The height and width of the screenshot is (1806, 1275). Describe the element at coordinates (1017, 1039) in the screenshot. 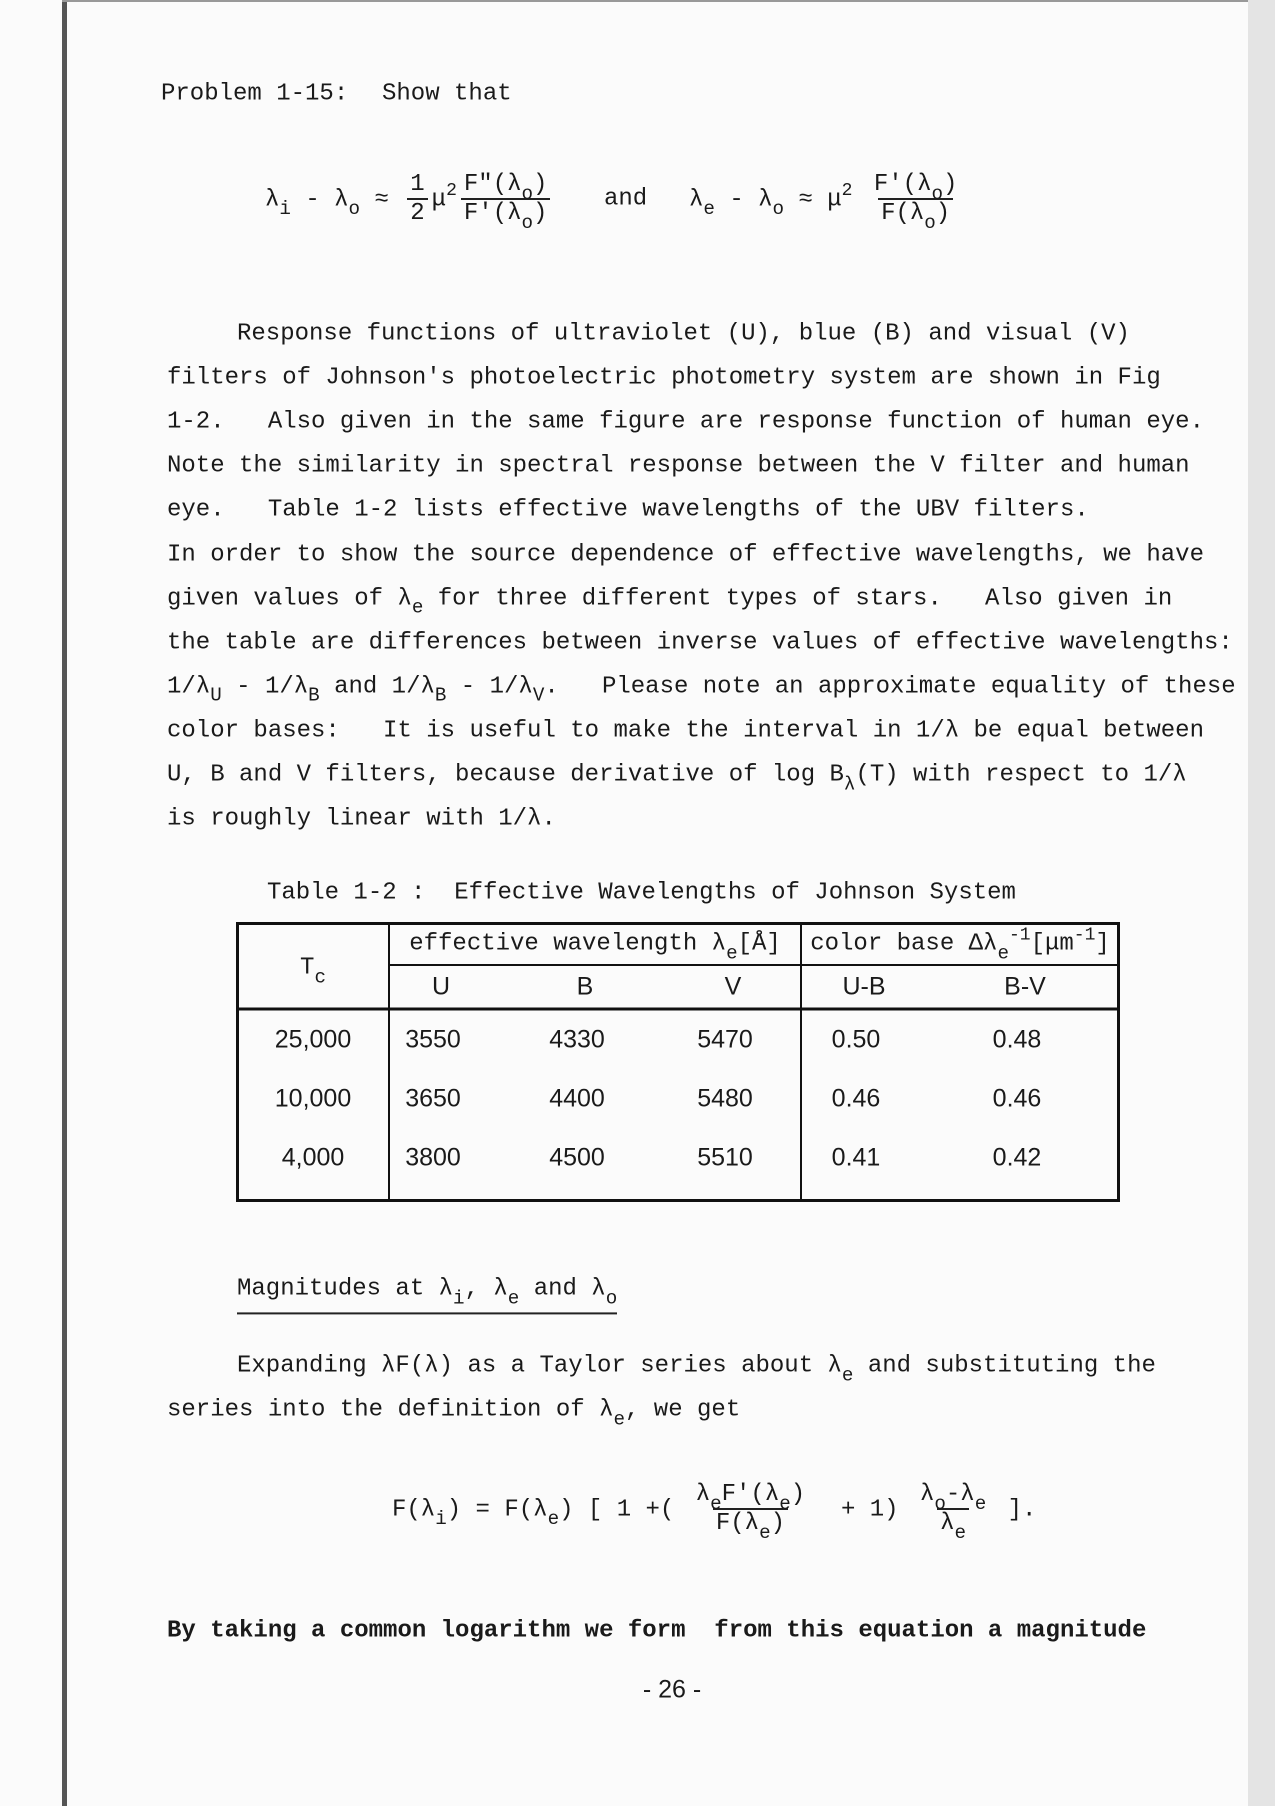

I see `table-cell: 0.48` at that location.